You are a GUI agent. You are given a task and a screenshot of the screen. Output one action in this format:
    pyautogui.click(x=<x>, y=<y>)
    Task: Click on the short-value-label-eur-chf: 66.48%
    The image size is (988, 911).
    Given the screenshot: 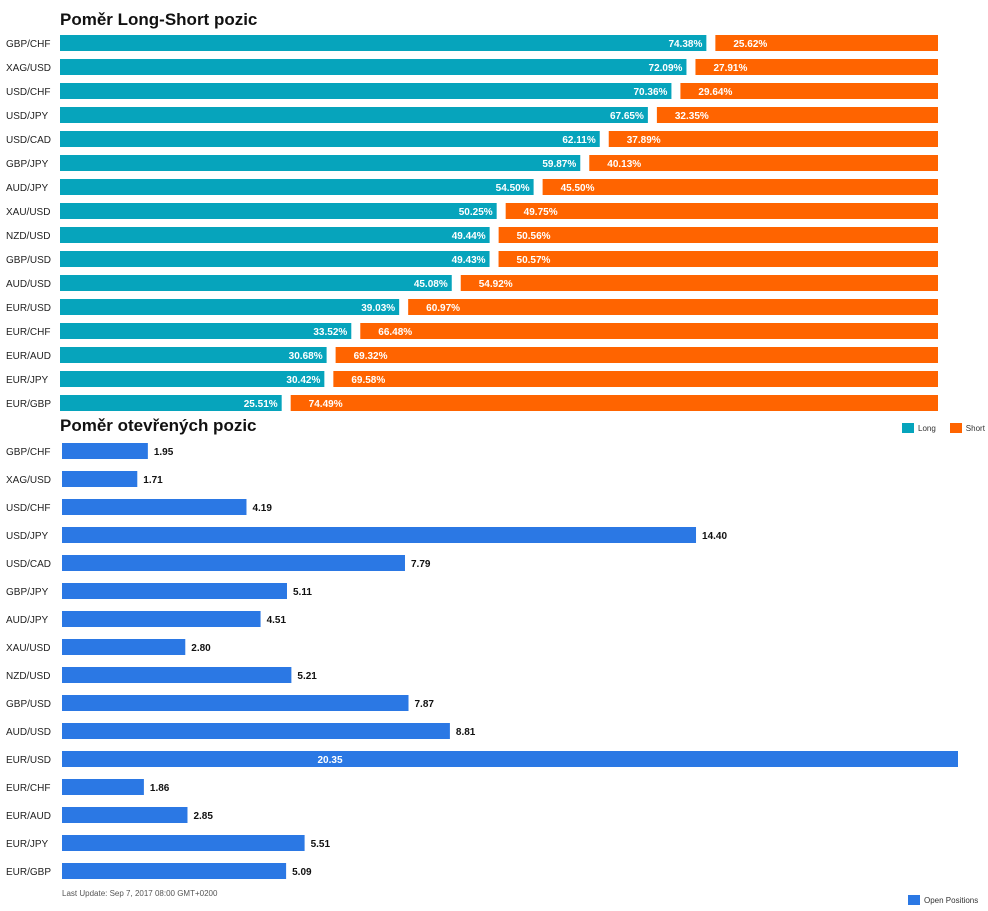 What is the action you would take?
    pyautogui.click(x=395, y=332)
    